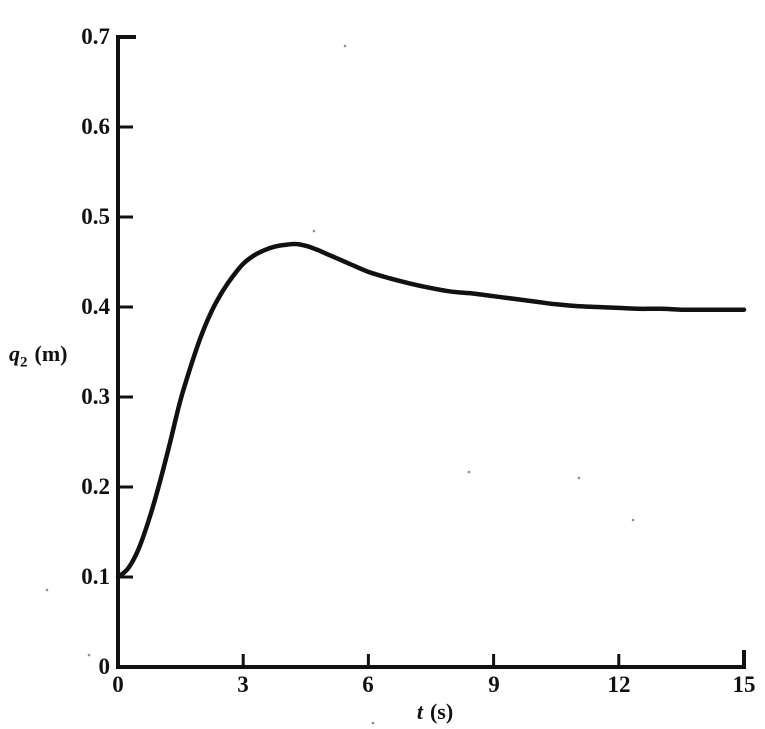  What do you see at coordinates (95, 306) in the screenshot?
I see `y-tick-label: 0.4` at bounding box center [95, 306].